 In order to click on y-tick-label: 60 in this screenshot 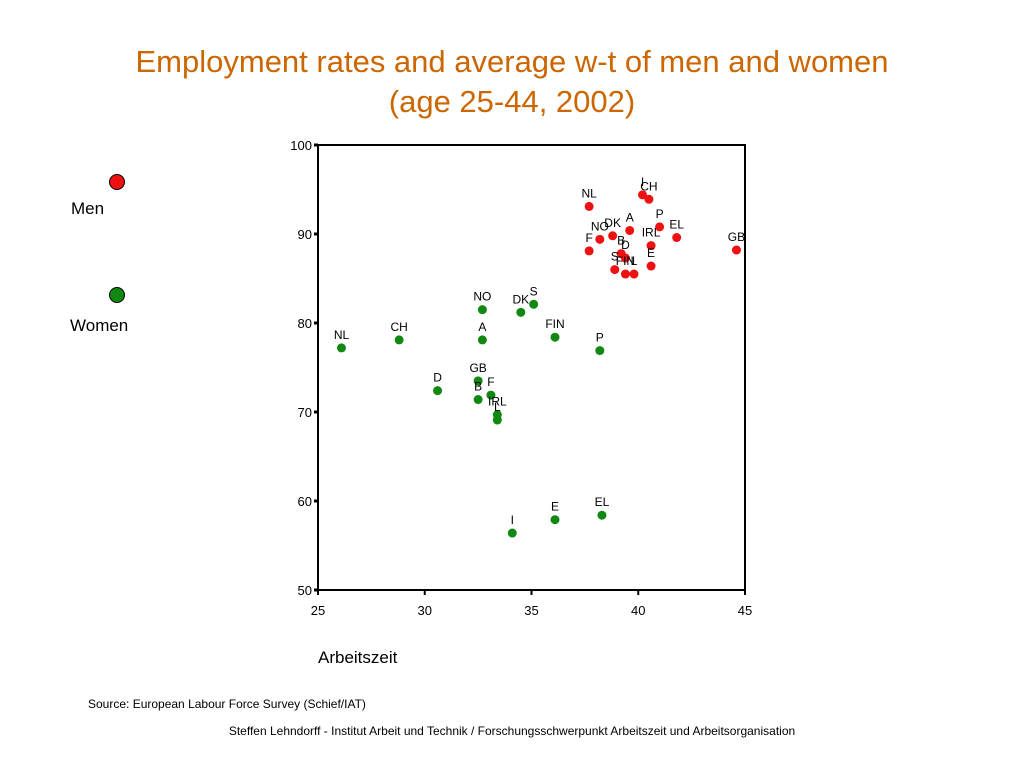, I will do `click(305, 501)`.